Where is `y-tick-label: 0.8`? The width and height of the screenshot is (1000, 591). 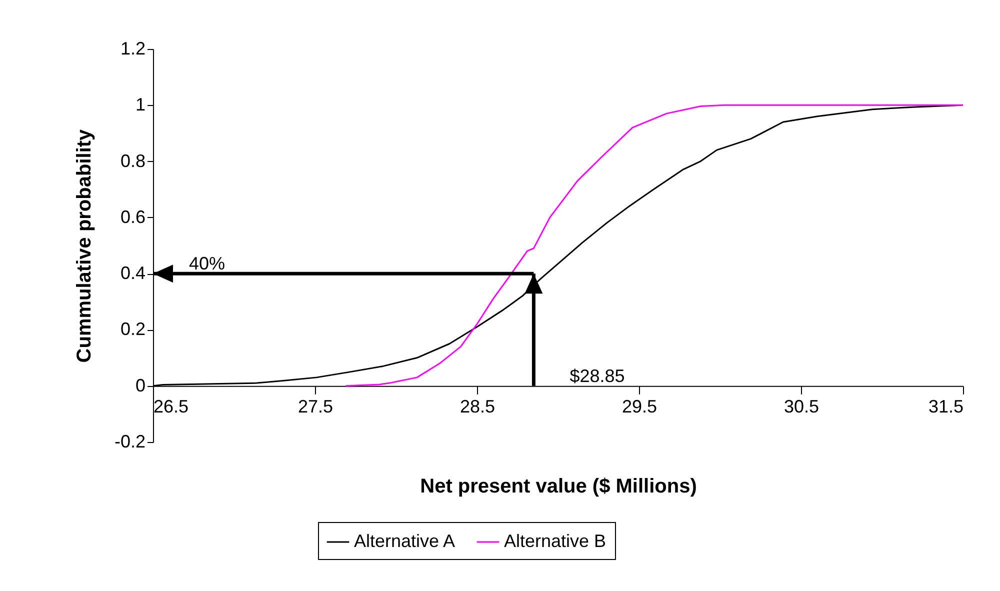 y-tick-label: 0.8 is located at coordinates (133, 160).